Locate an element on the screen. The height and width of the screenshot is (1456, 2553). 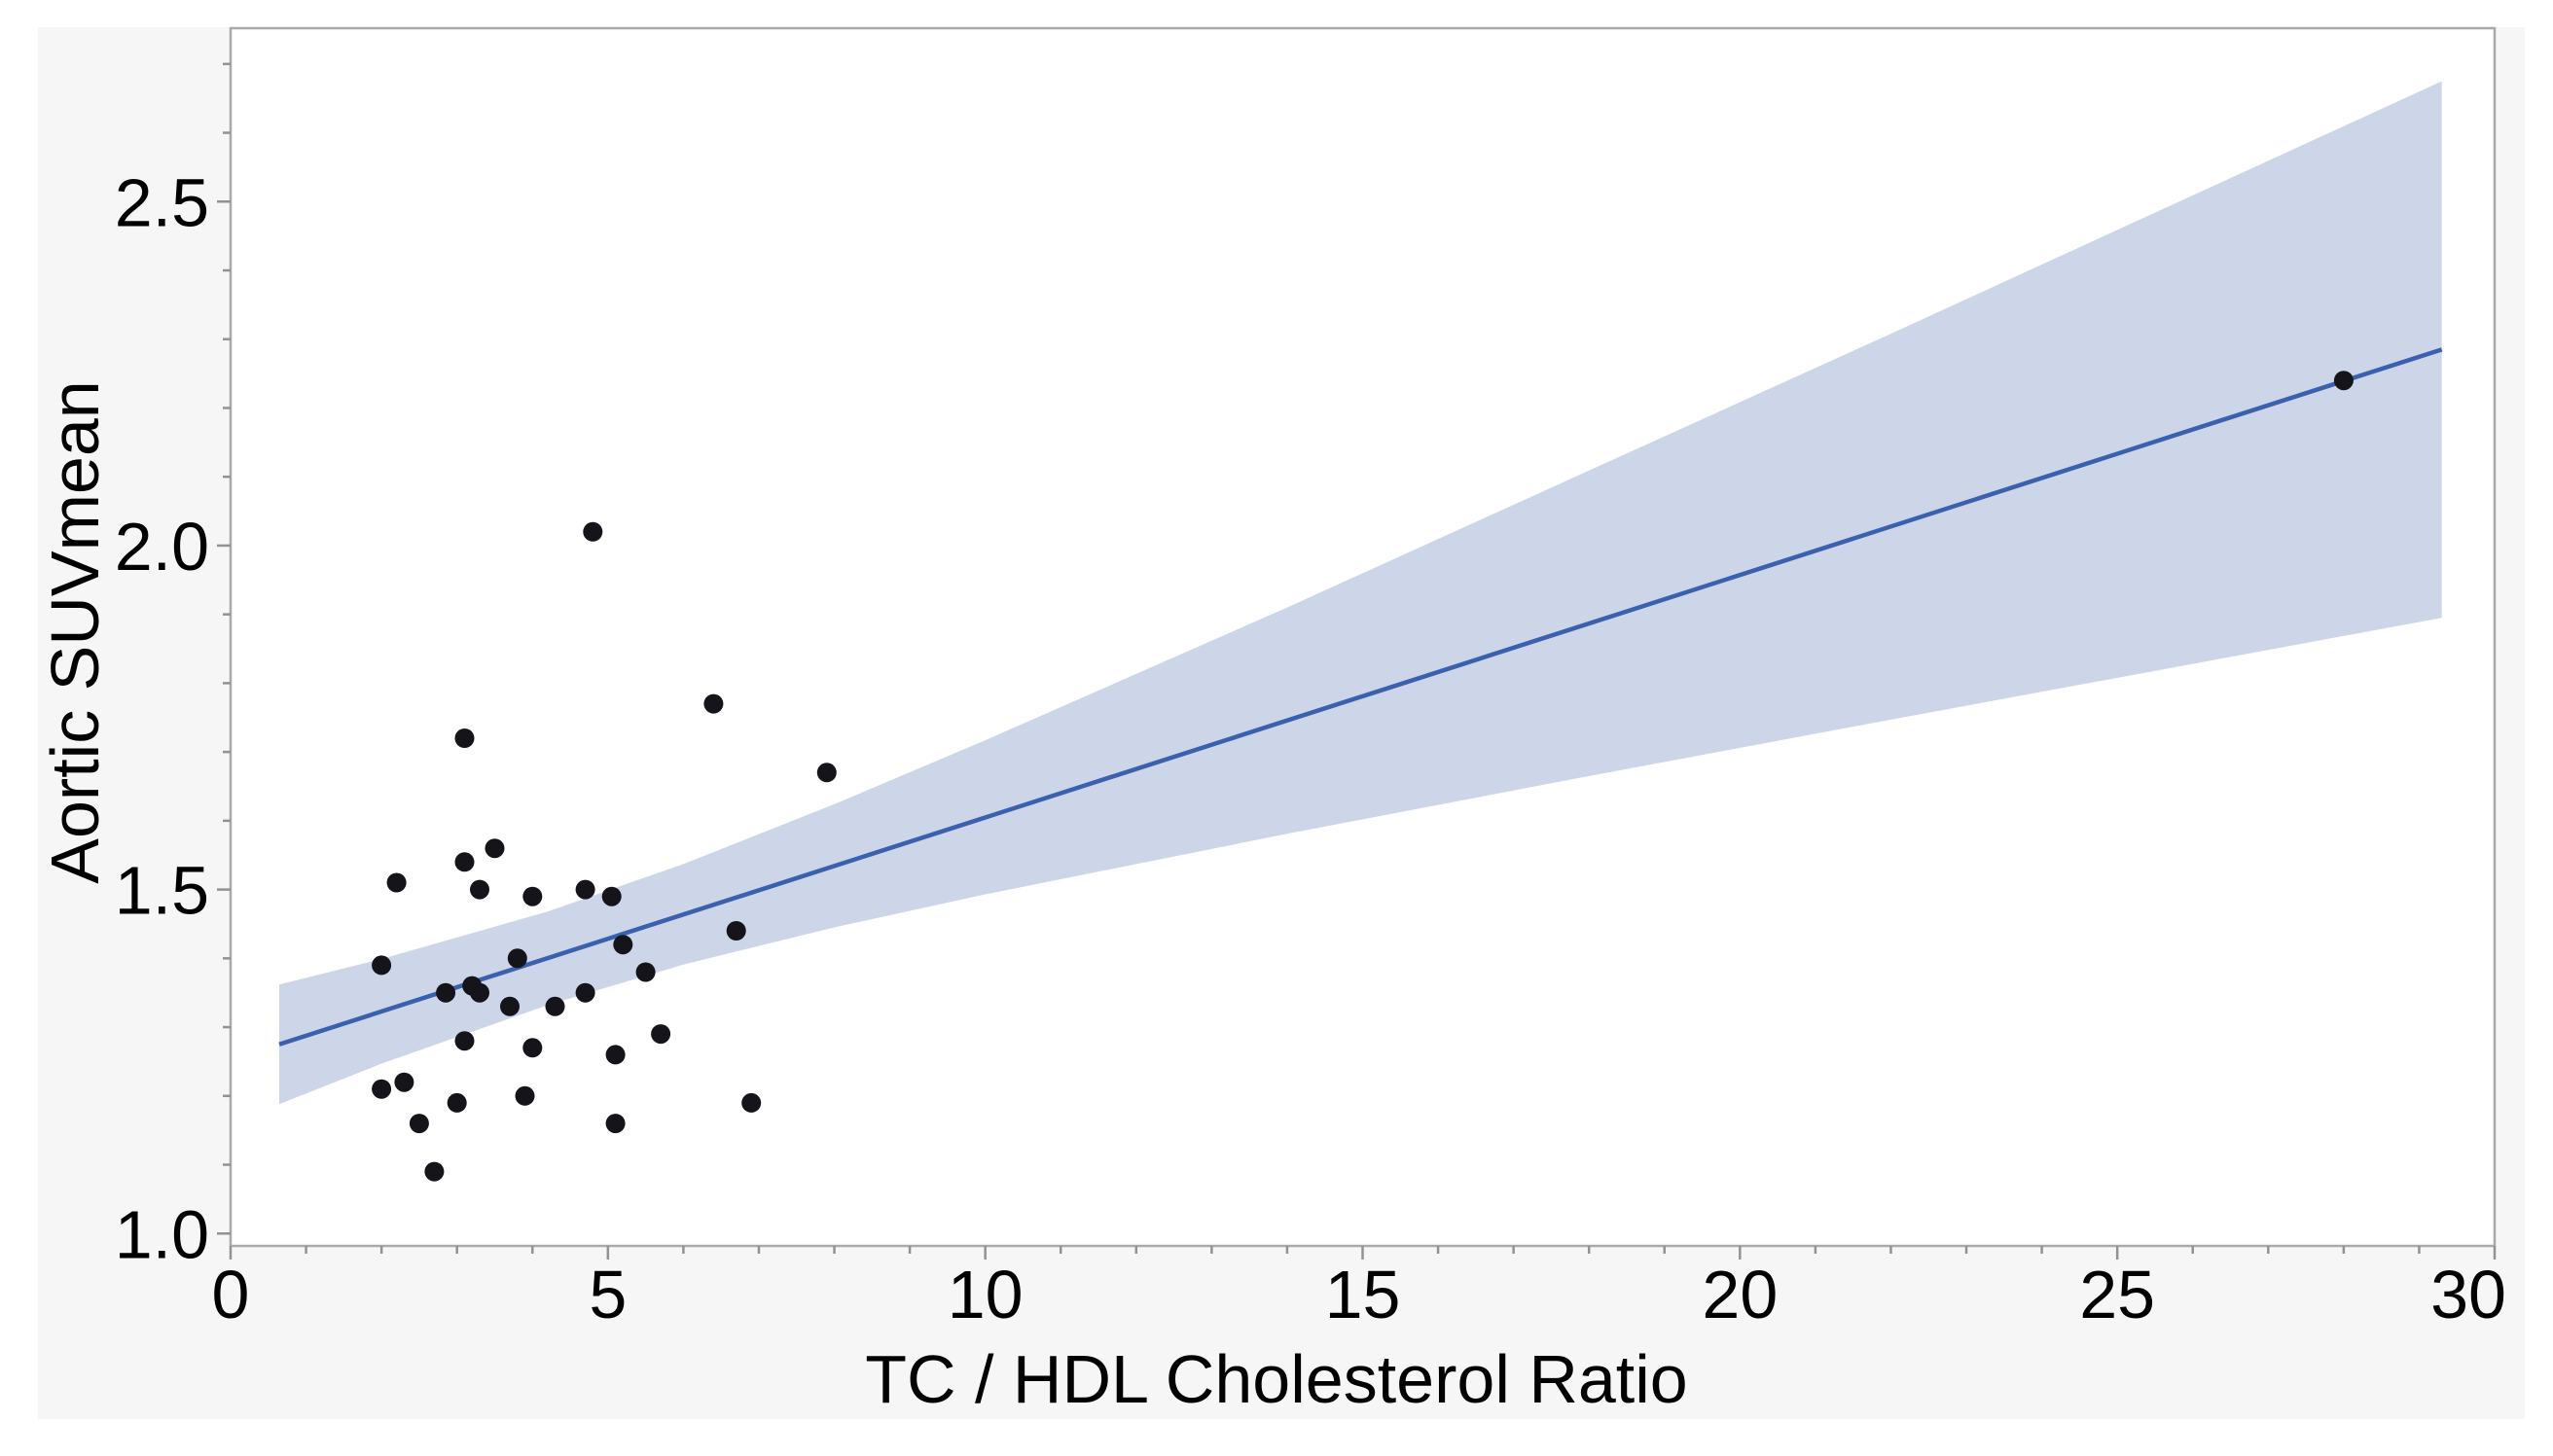
x-tick-label: 5 is located at coordinates (608, 1294).